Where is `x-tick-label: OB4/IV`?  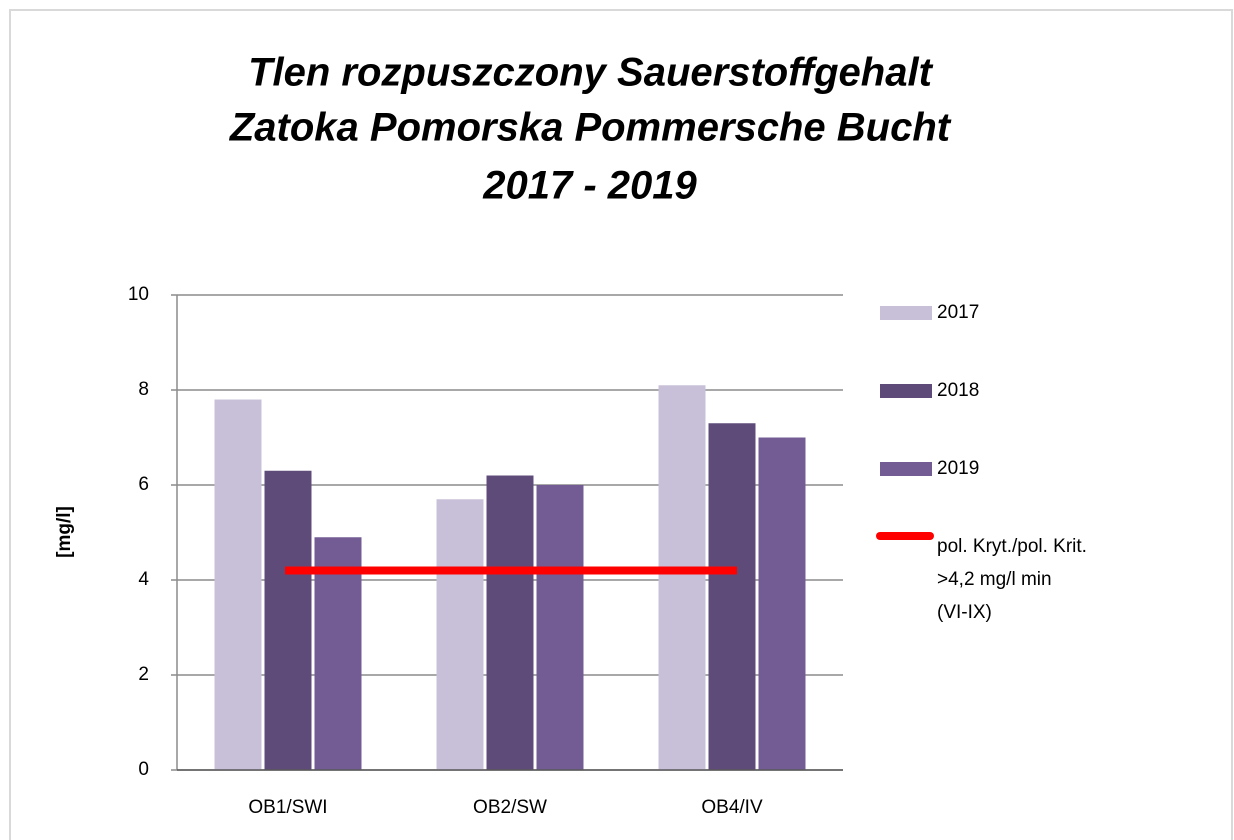 x-tick-label: OB4/IV is located at coordinates (732, 807).